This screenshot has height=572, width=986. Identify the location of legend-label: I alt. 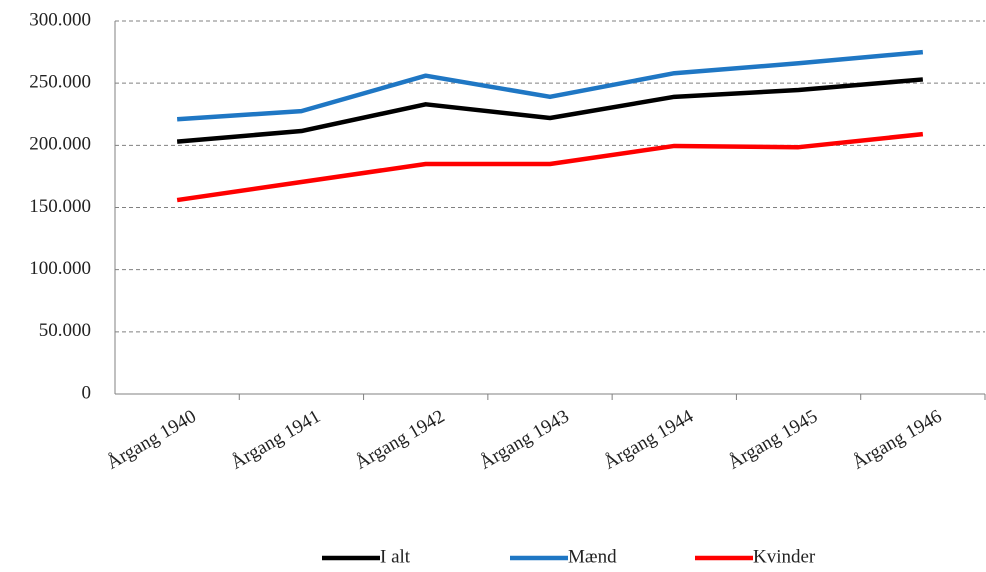
(395, 556).